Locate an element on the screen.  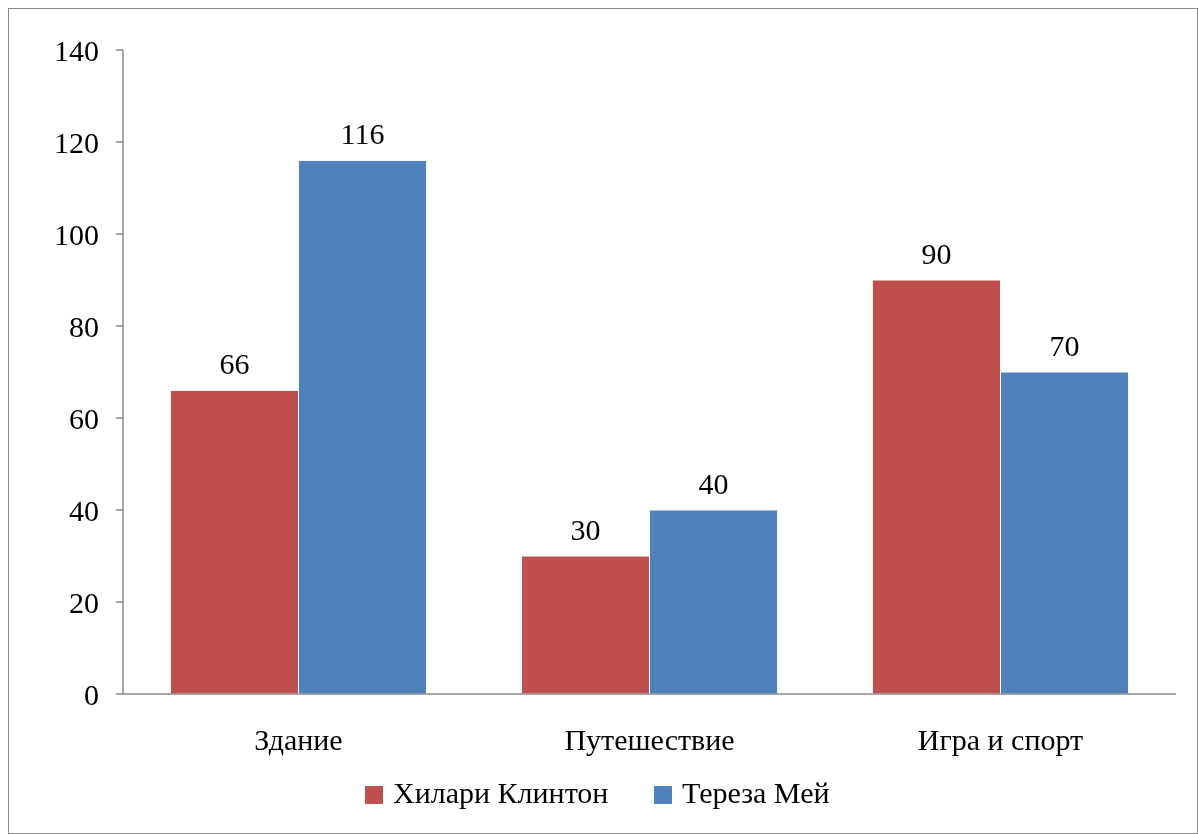
data-label: 90 is located at coordinates (936, 253).